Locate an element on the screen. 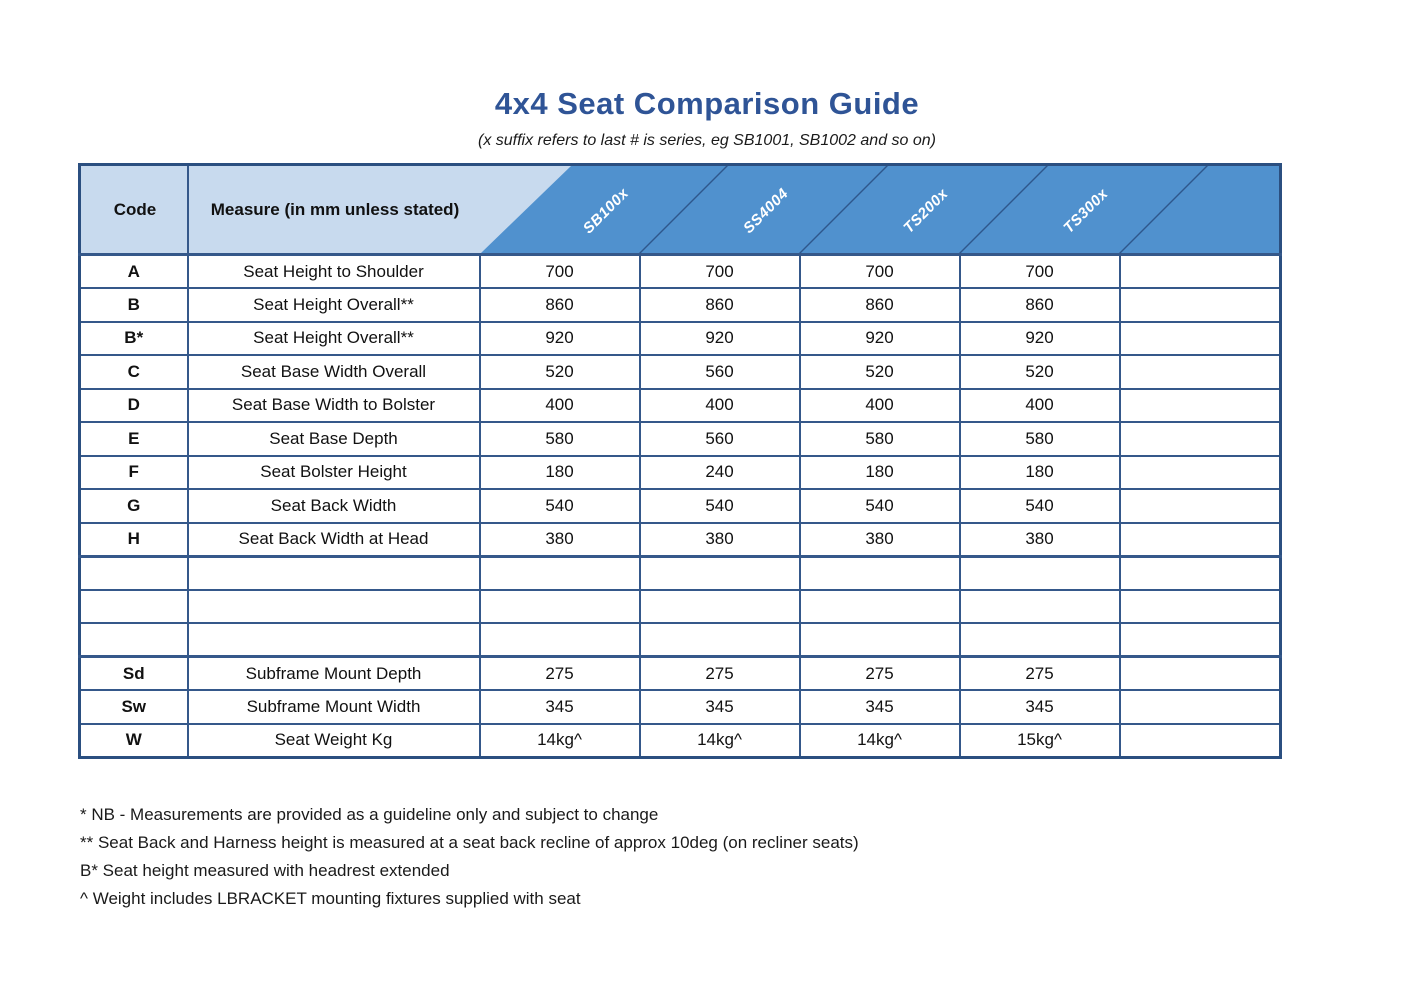 This screenshot has width=1414, height=1000. measure-column-header: Measure (in mm unless stated) is located at coordinates (335, 209).